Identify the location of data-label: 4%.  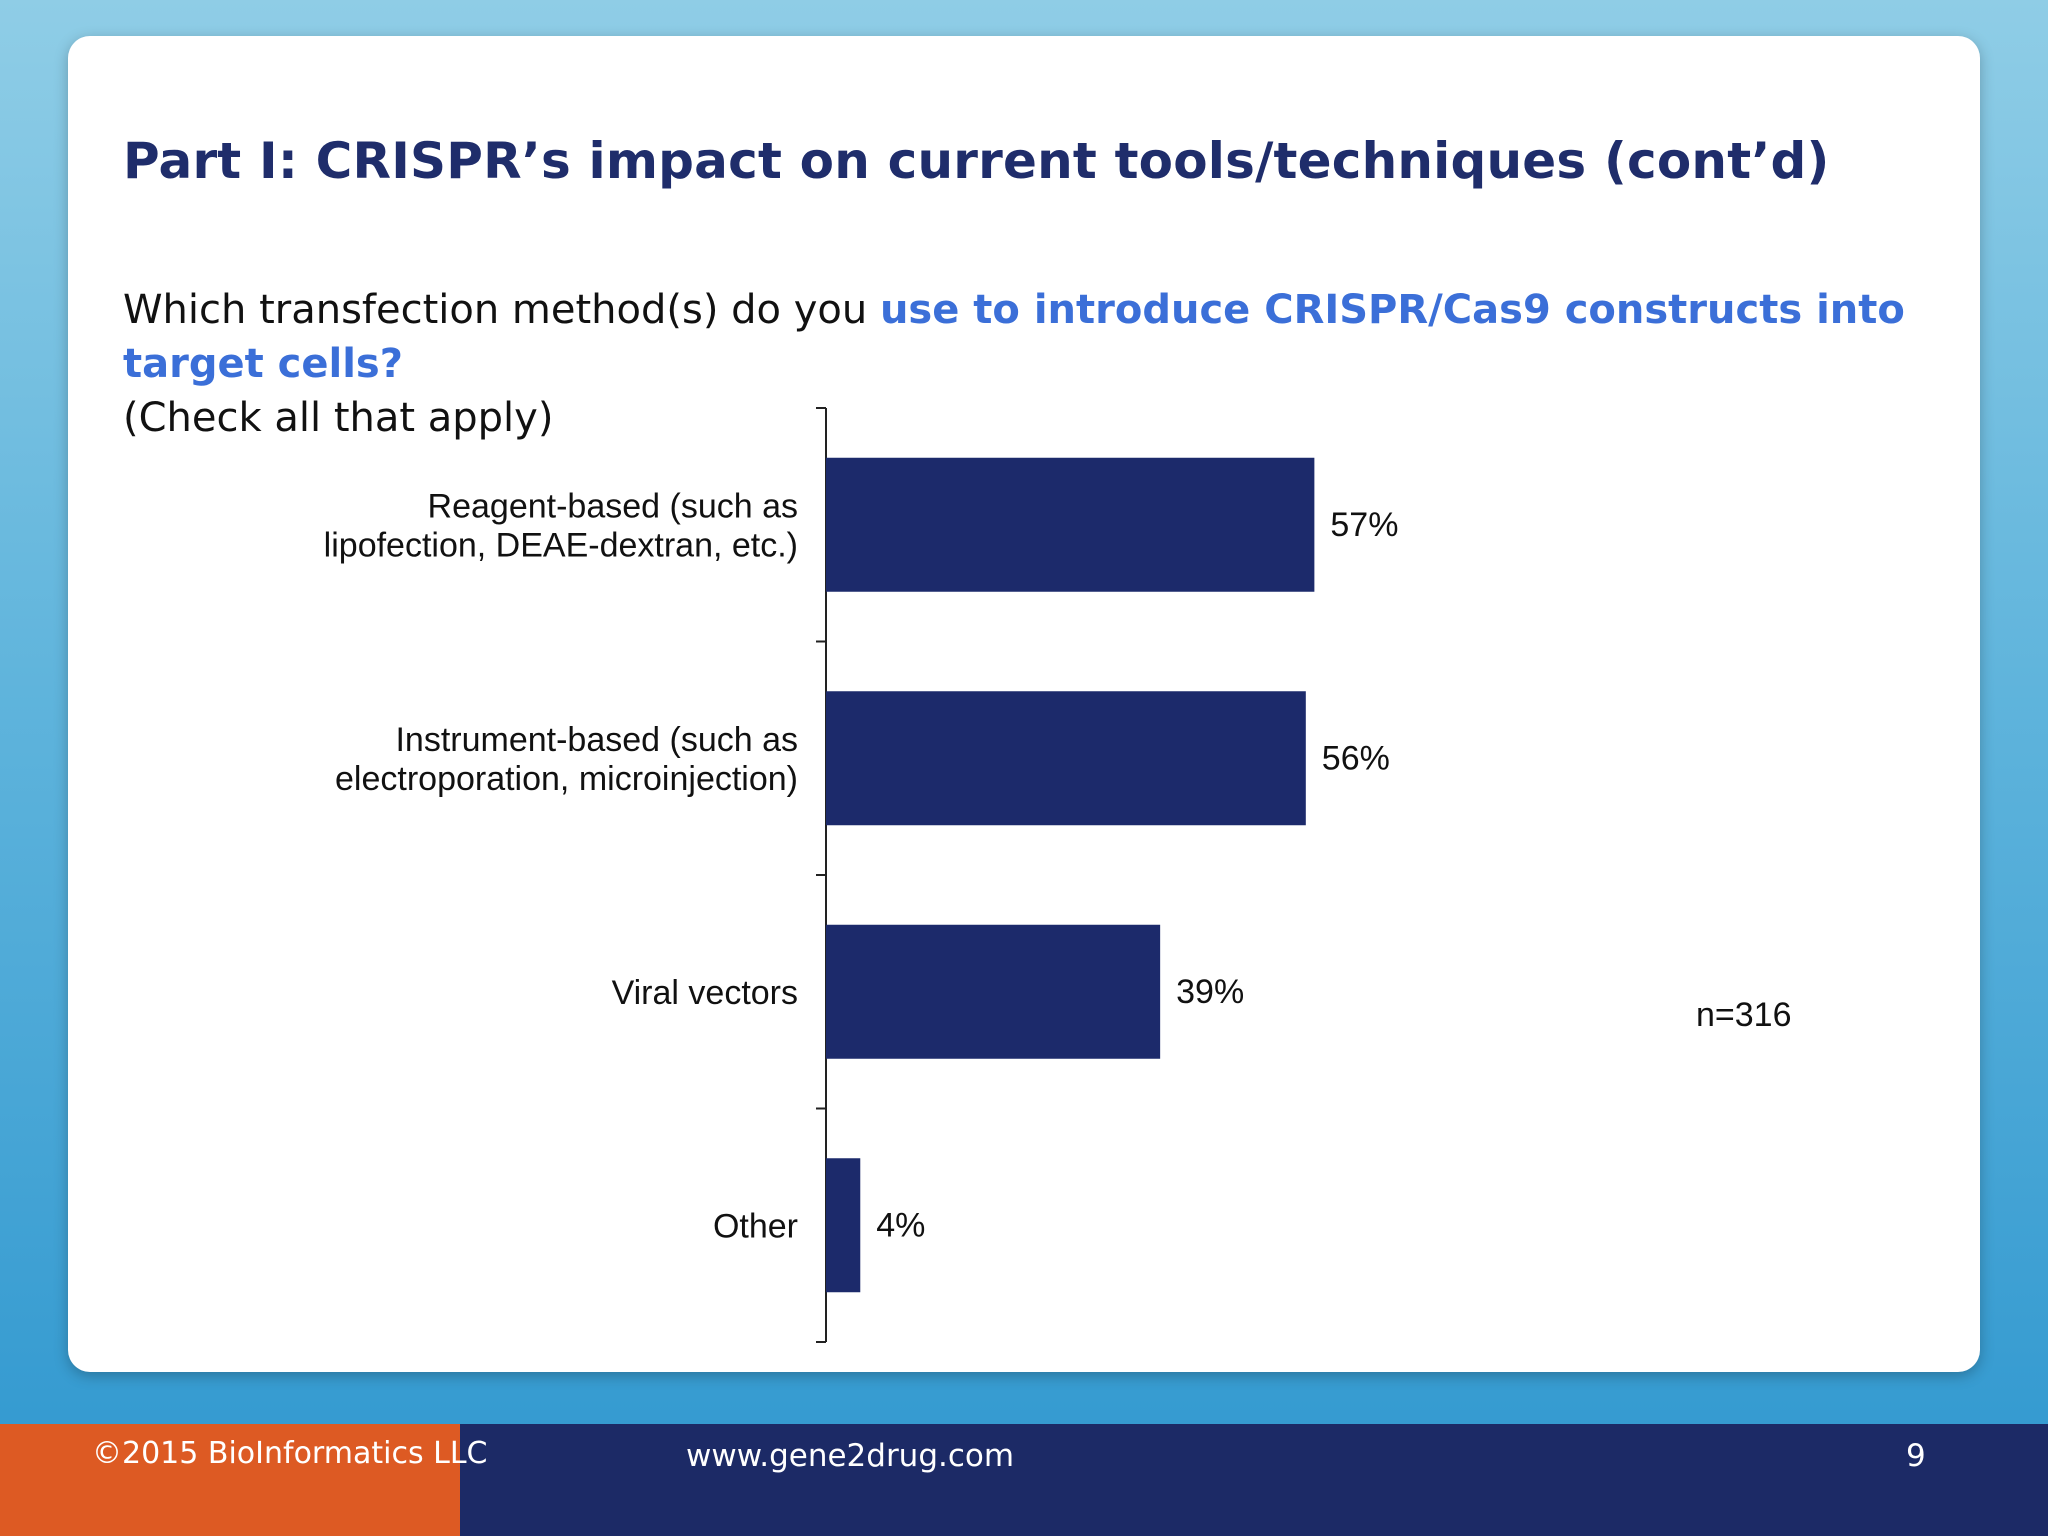
(900, 1225).